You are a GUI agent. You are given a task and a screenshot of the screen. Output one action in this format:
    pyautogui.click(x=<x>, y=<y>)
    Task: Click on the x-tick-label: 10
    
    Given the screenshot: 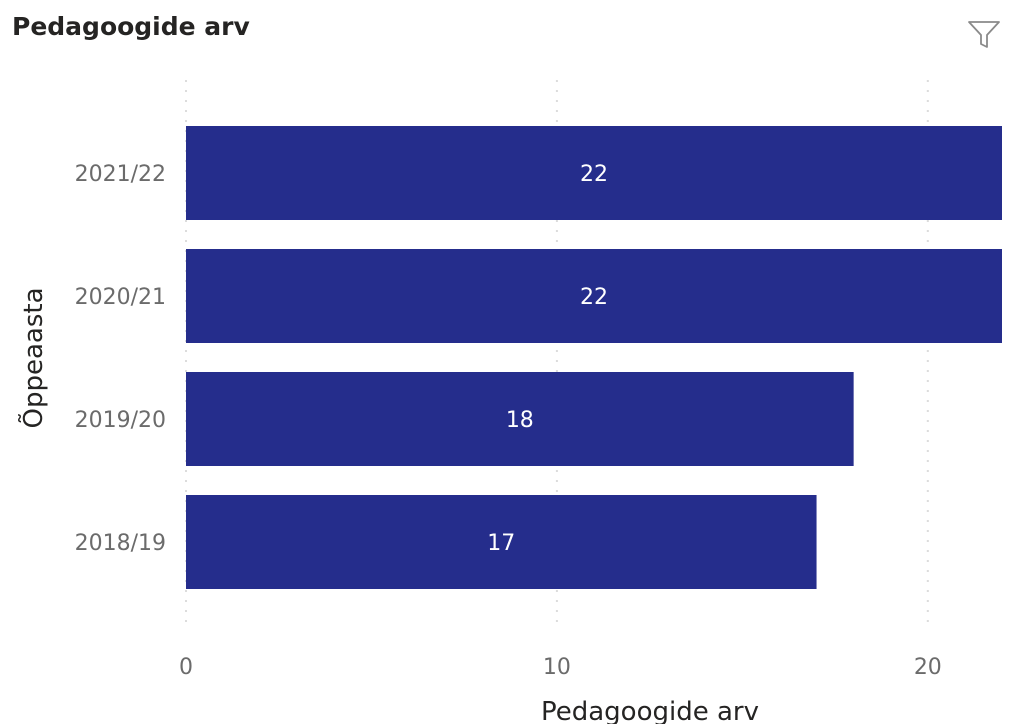 What is the action you would take?
    pyautogui.click(x=557, y=667)
    